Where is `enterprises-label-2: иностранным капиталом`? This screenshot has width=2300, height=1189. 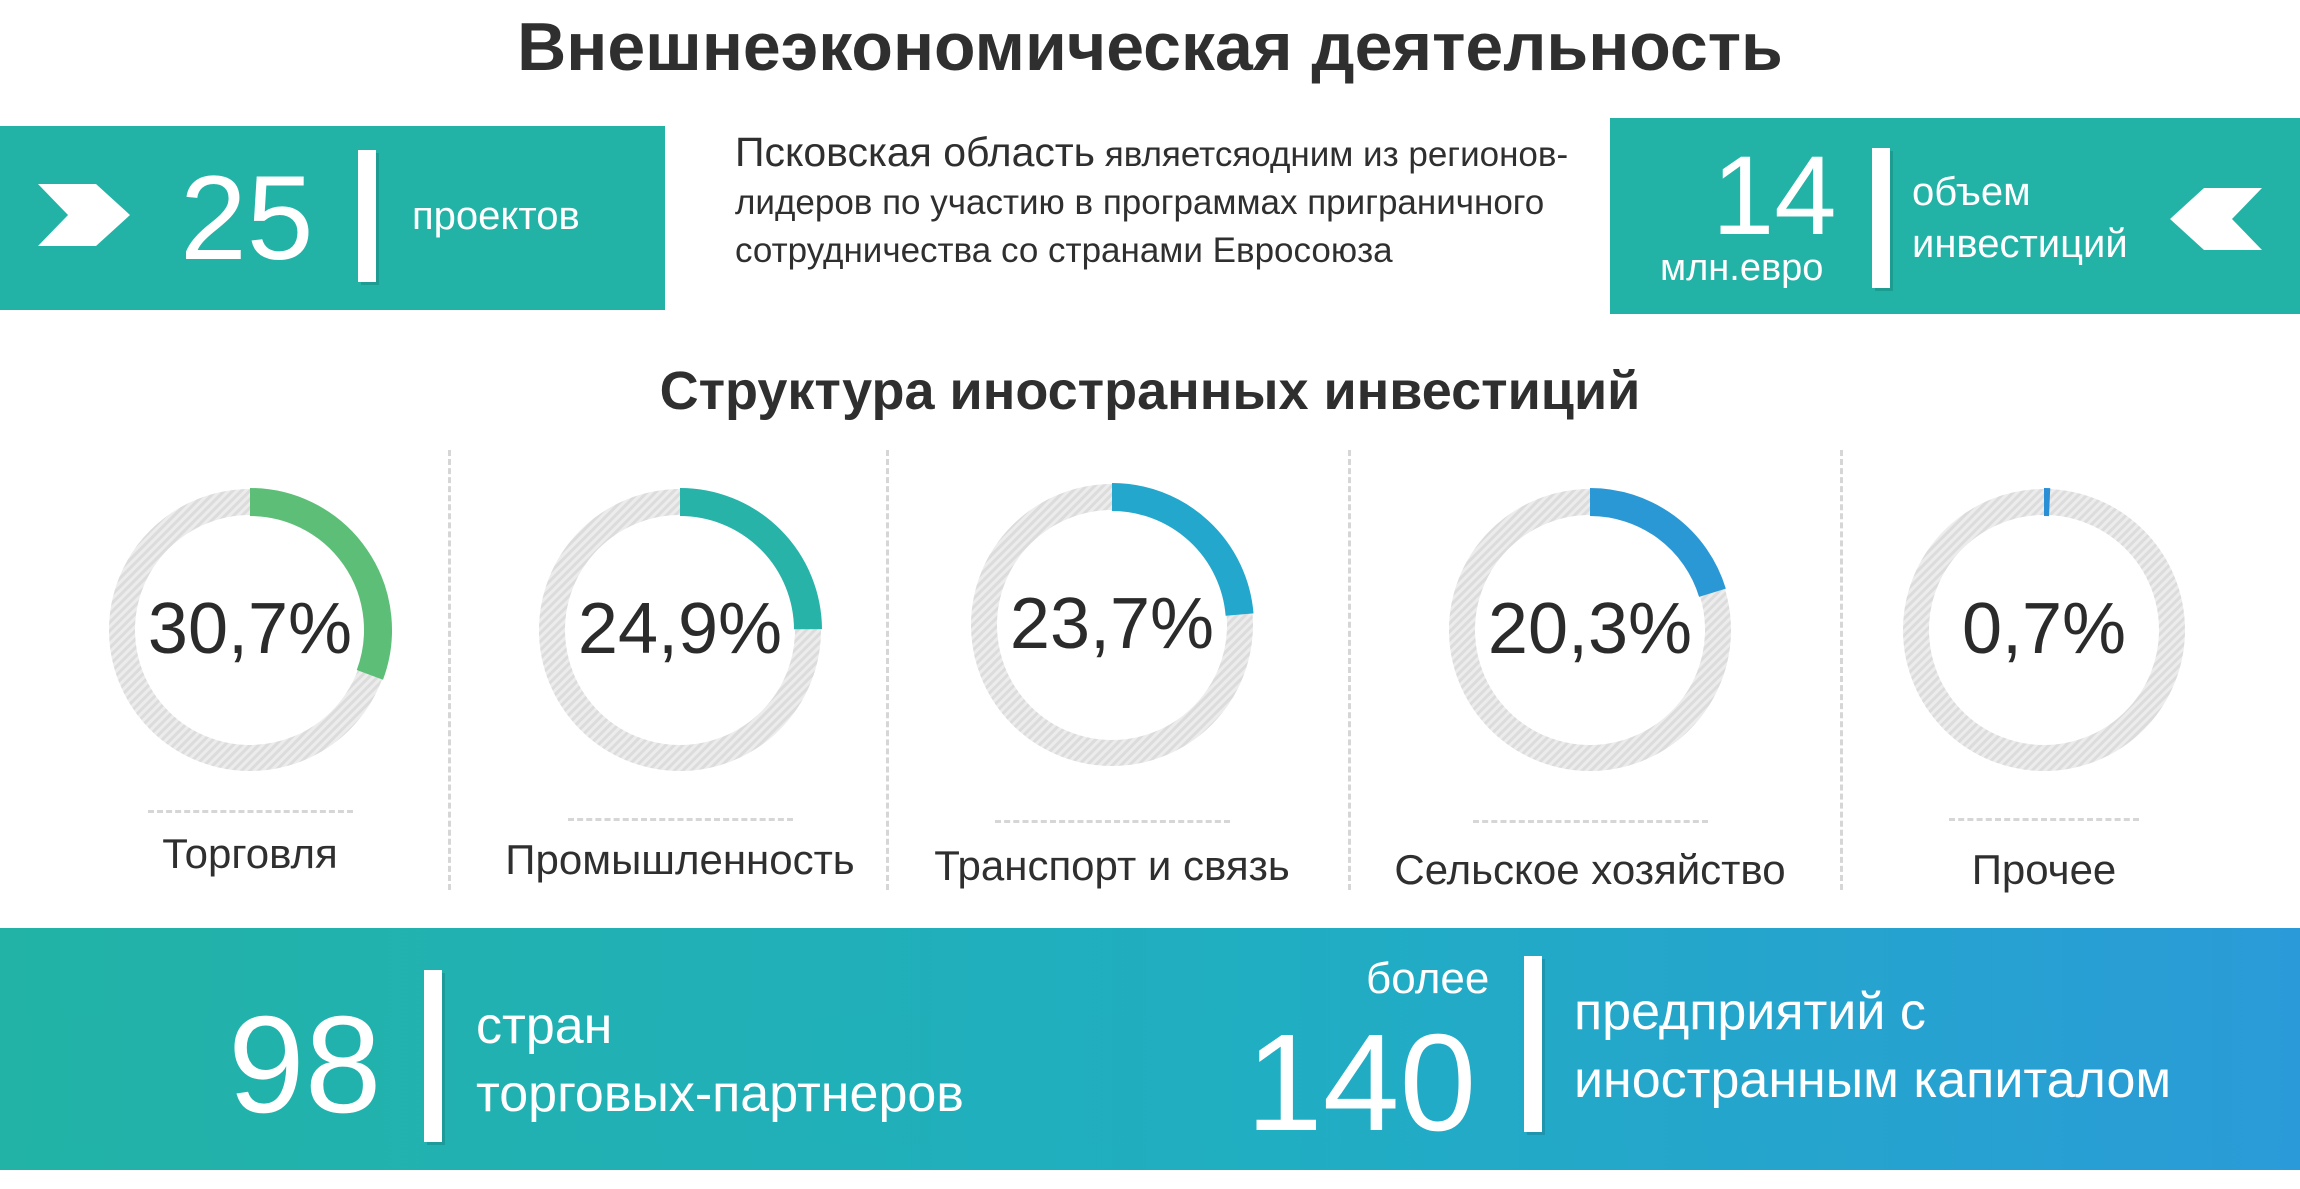
enterprises-label-2: иностранным капиталом is located at coordinates (1873, 1080).